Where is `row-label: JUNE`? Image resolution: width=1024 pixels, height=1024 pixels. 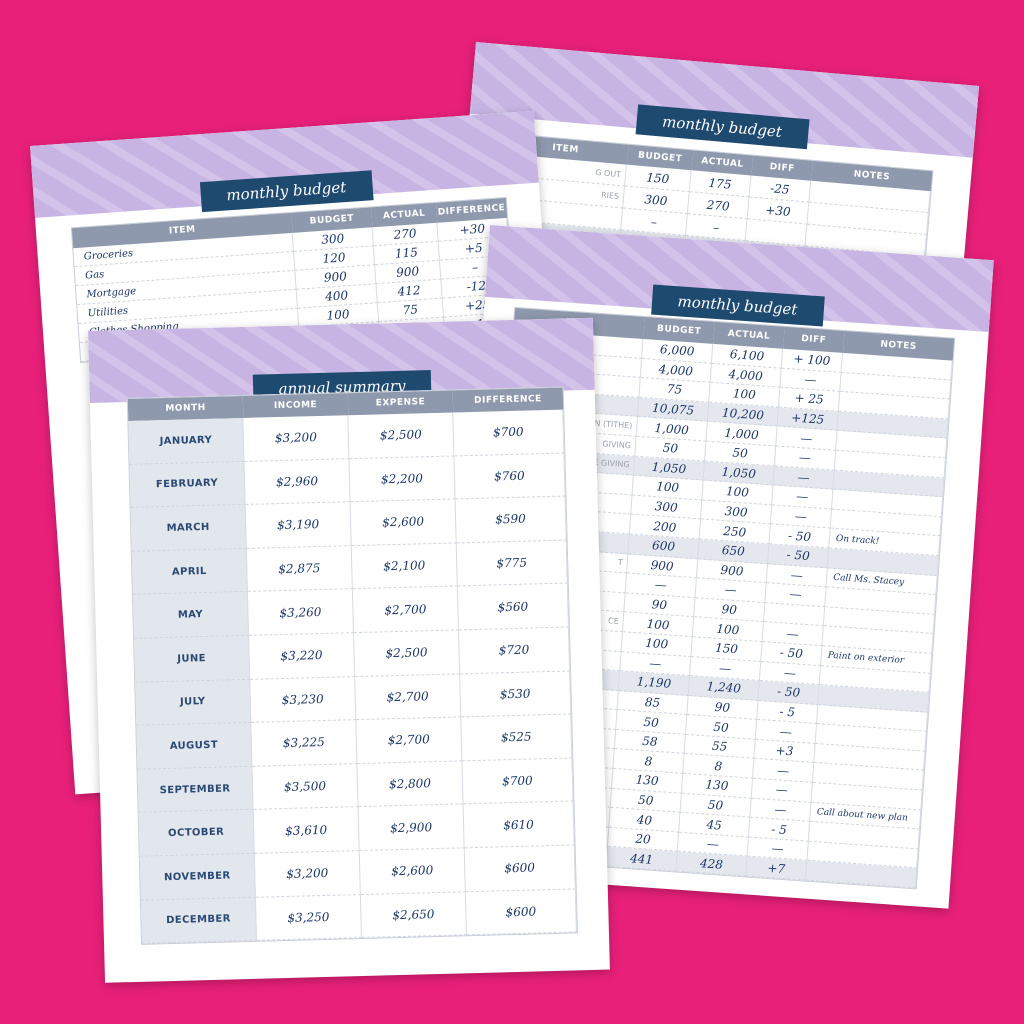 row-label: JUNE is located at coordinates (192, 659).